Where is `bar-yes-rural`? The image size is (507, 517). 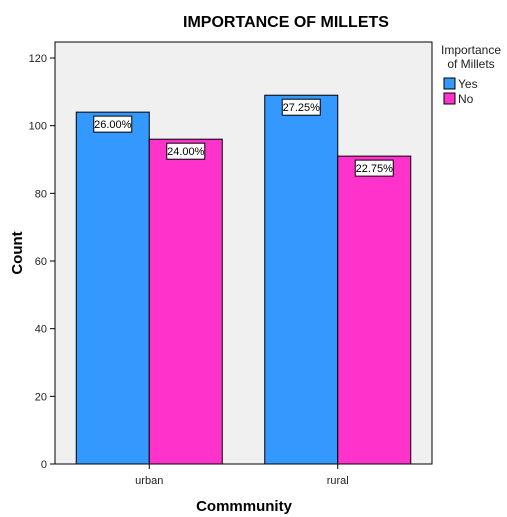
bar-yes-rural is located at coordinates (301, 279).